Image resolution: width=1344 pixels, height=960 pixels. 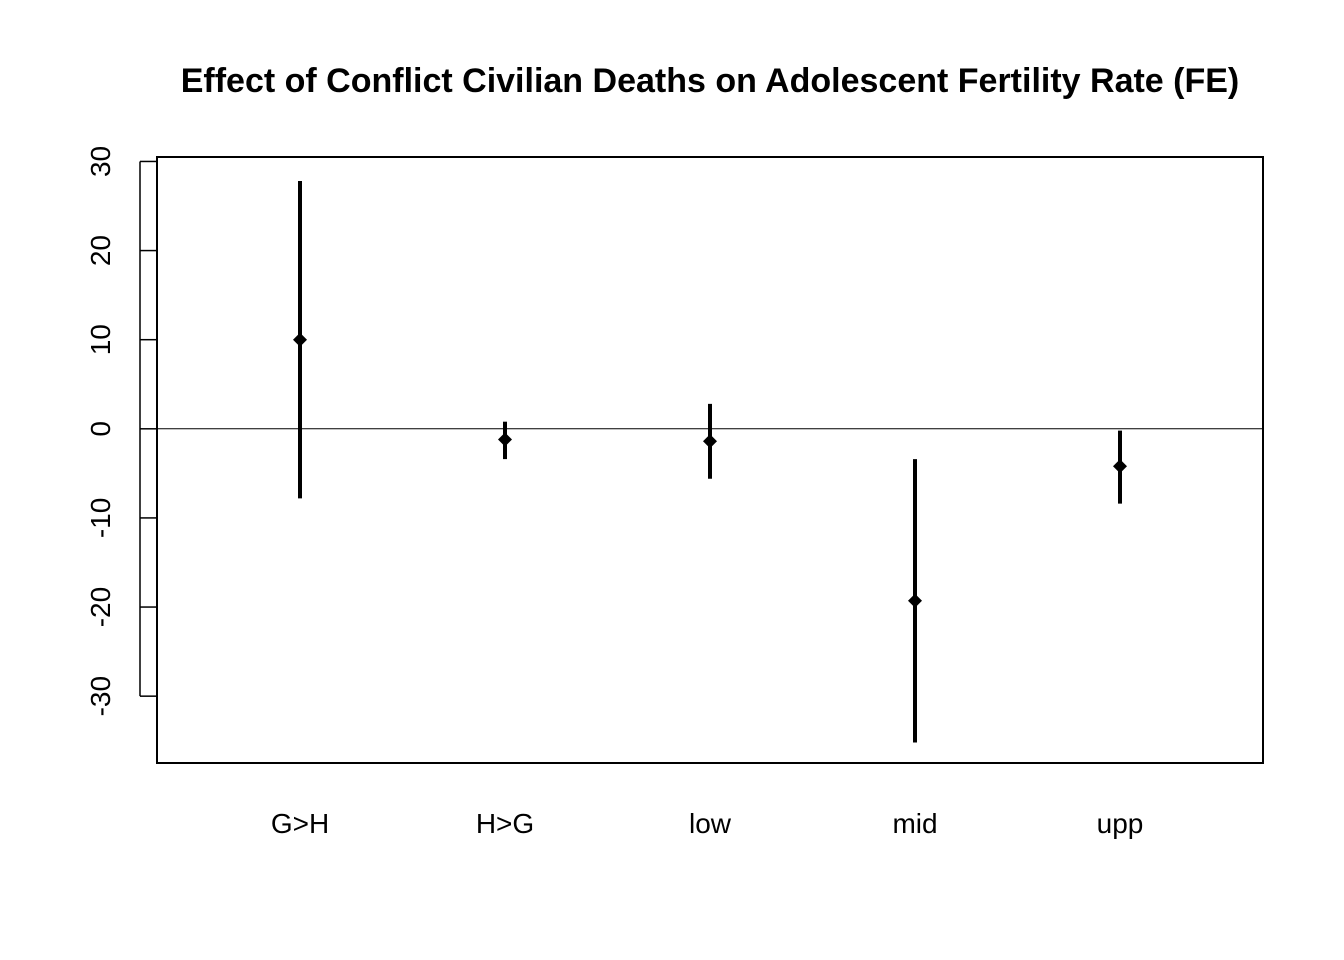 What do you see at coordinates (100, 250) in the screenshot?
I see `y-tick-label: 20` at bounding box center [100, 250].